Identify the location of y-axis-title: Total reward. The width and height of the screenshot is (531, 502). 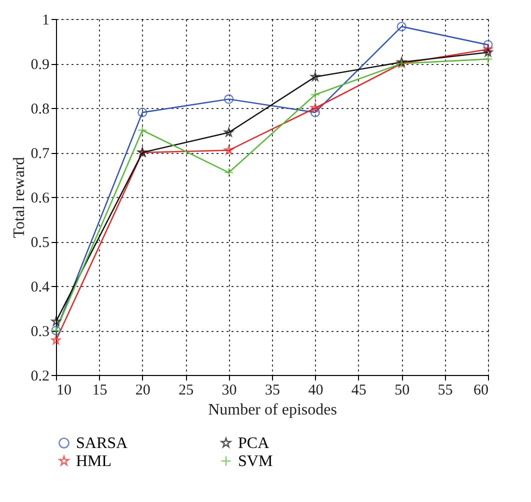
(19, 197).